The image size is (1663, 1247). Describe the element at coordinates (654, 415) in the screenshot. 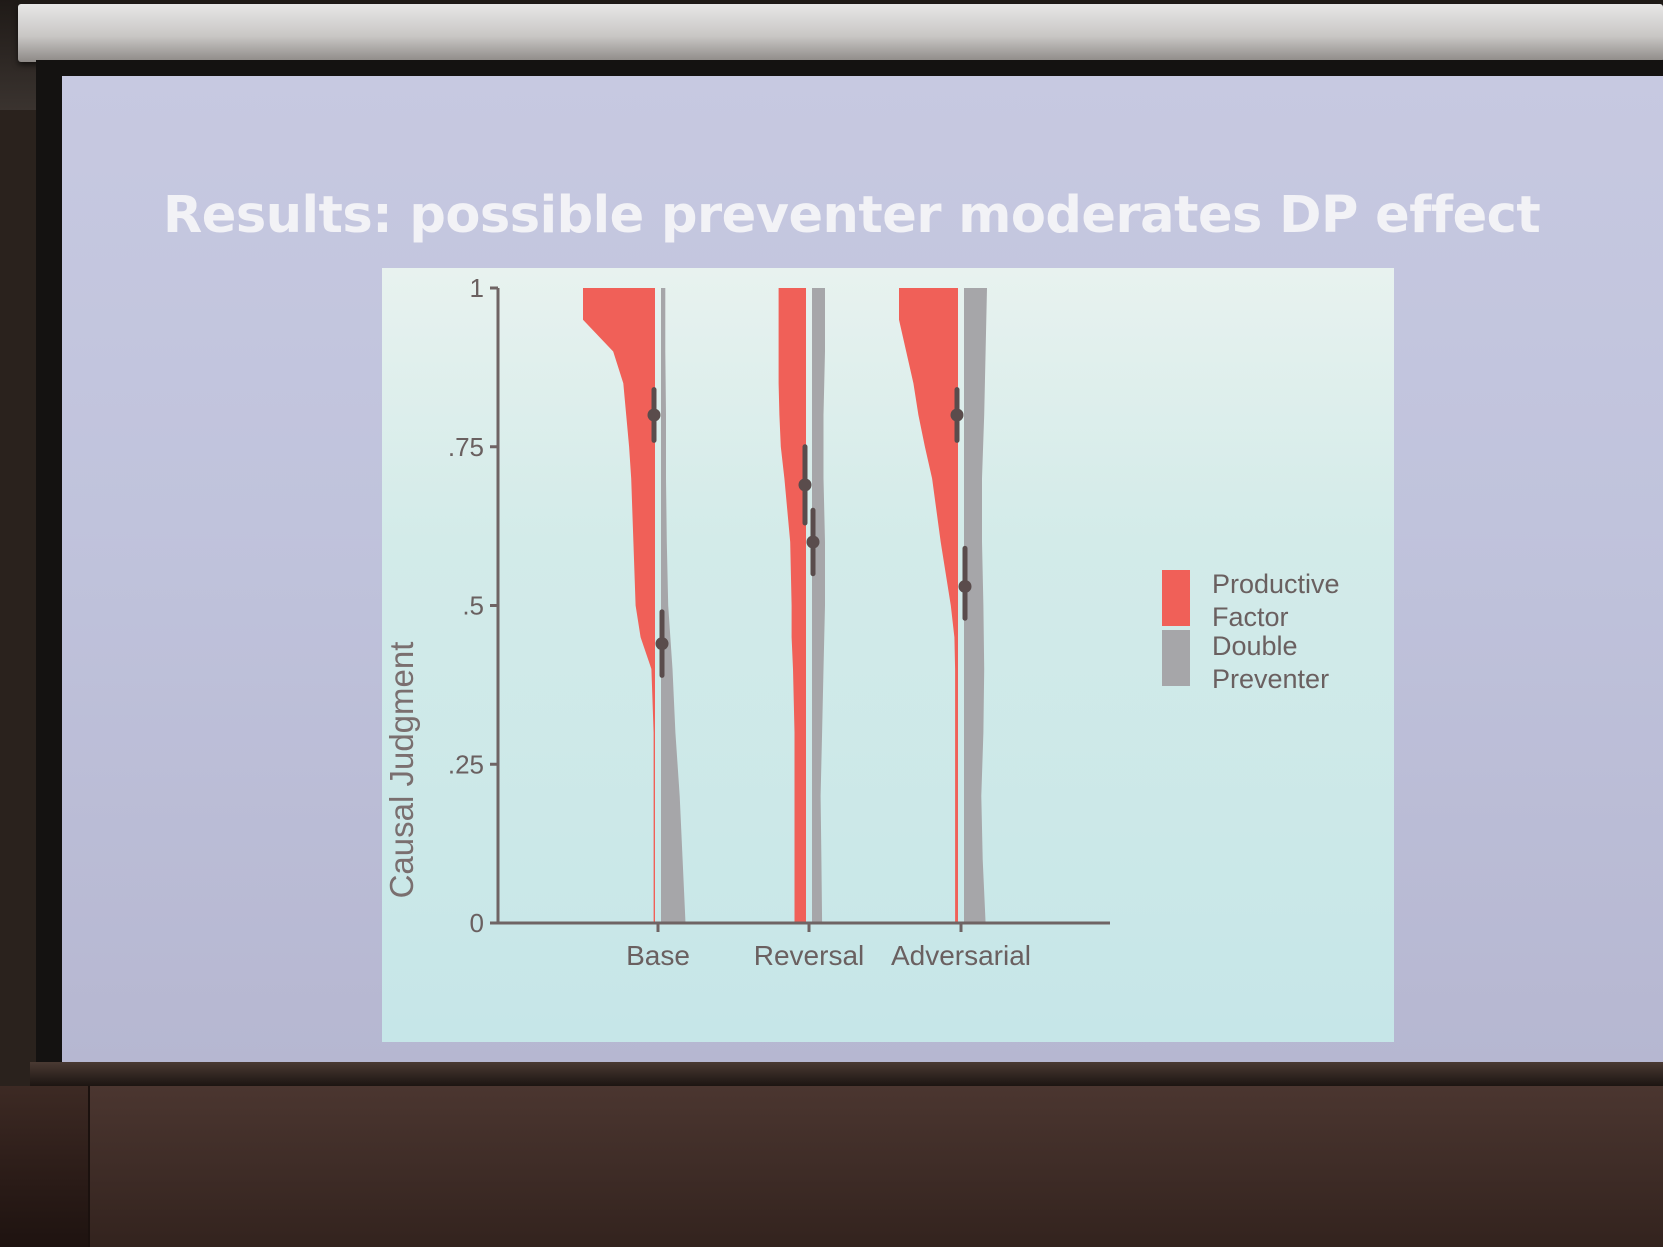

I see `mean-point-productive-base` at that location.